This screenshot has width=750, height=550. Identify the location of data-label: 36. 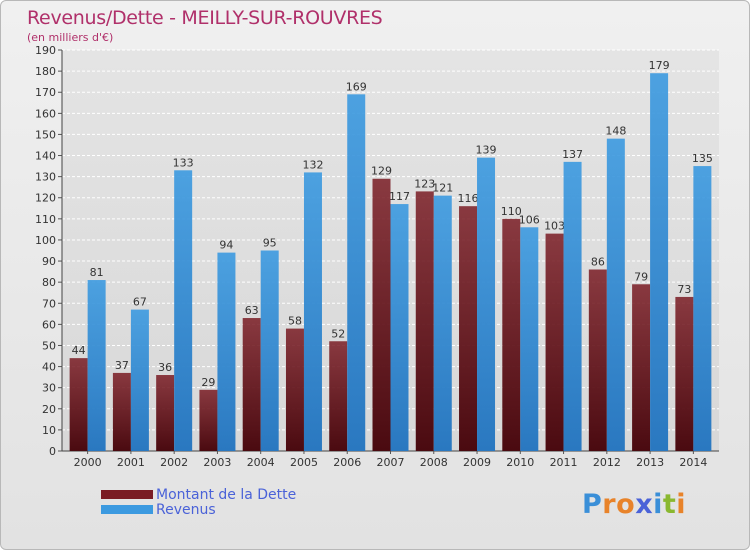
(165, 367).